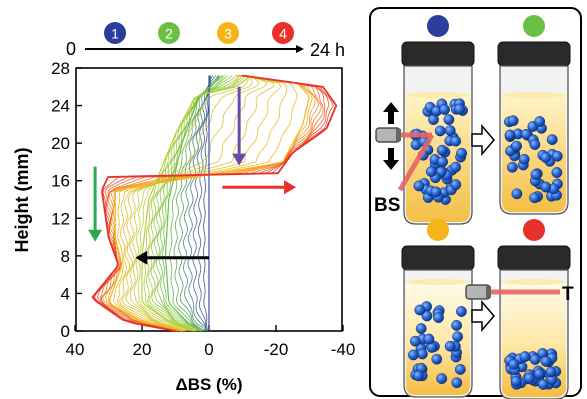 This screenshot has width=587, height=399. Describe the element at coordinates (327, 50) in the screenshot. I see `timeline-end-label: 24 h` at that location.